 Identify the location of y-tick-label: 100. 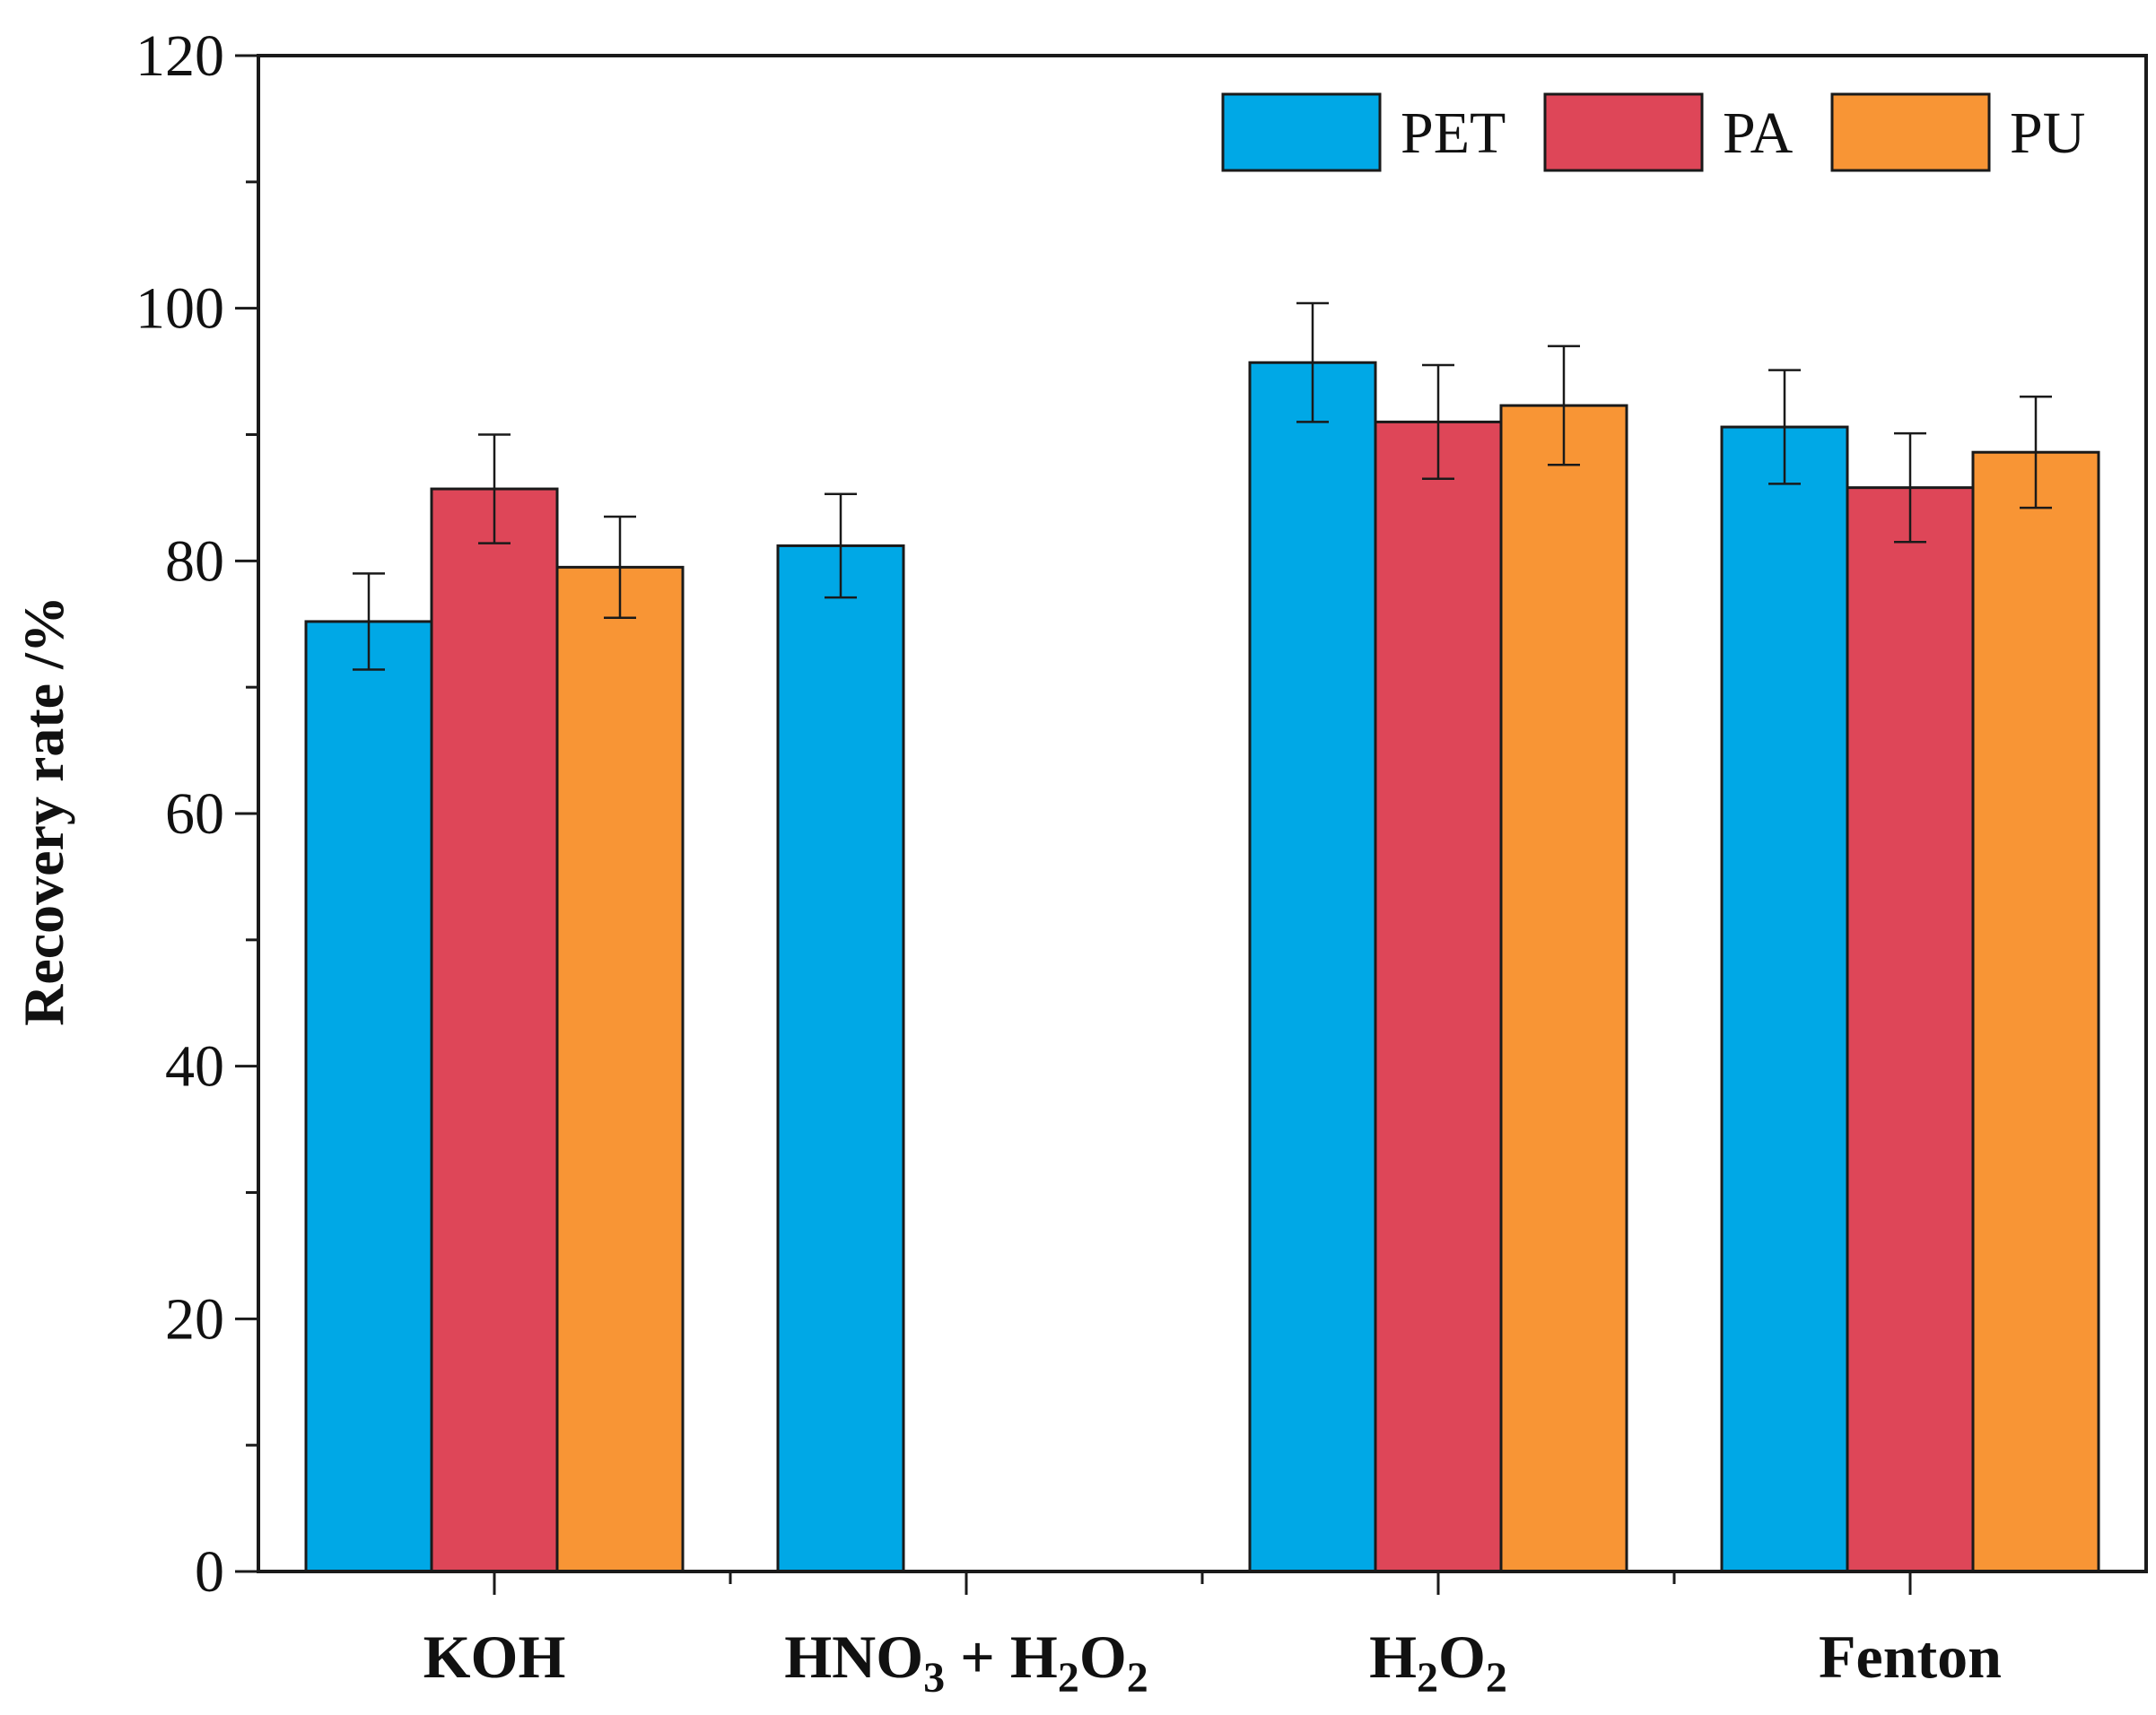
(179, 309).